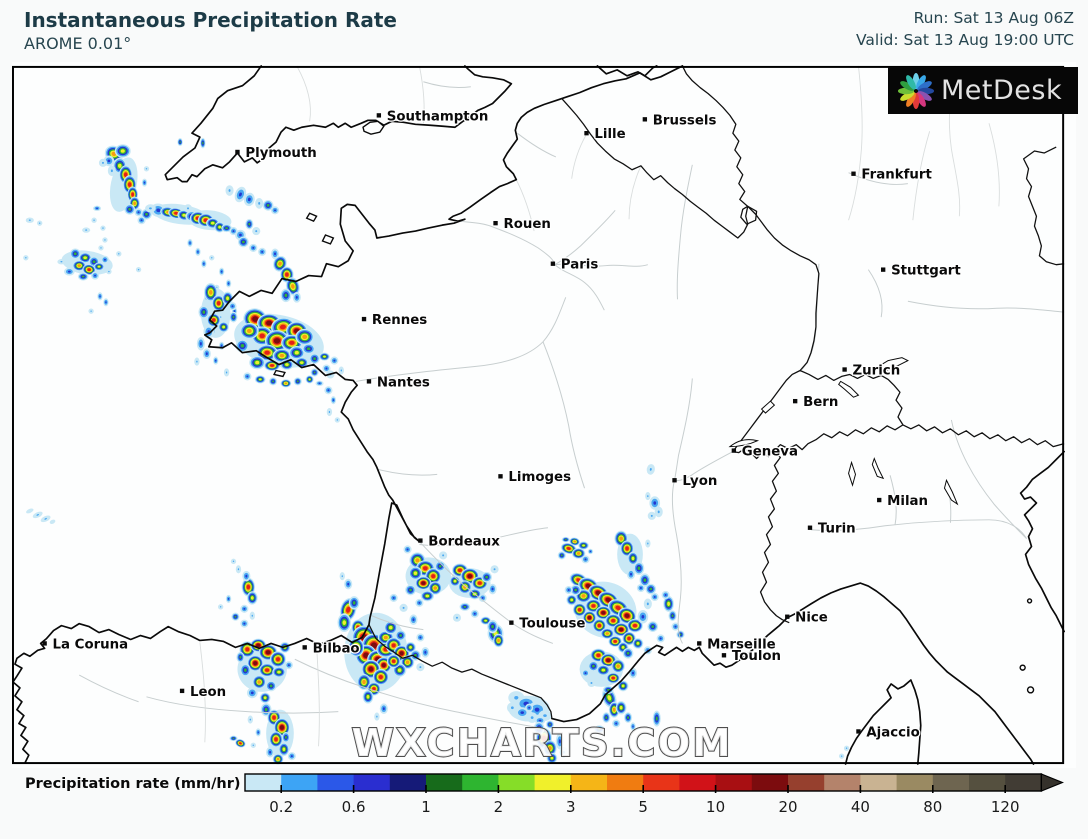  Describe the element at coordinates (403, 382) in the screenshot. I see `city-label: Nantes` at that location.